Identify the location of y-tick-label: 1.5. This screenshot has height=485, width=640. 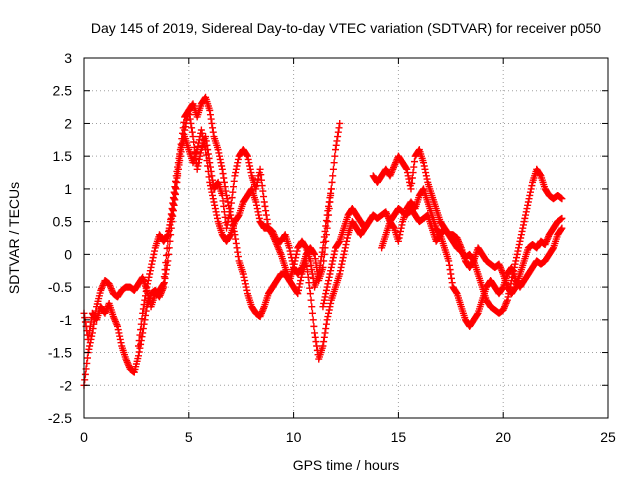
(63, 156).